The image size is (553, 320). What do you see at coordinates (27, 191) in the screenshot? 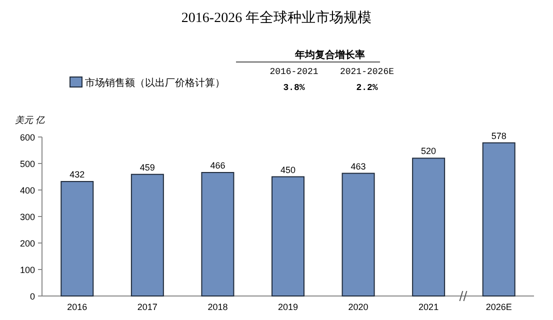
I see `y-tick-label: 400` at bounding box center [27, 191].